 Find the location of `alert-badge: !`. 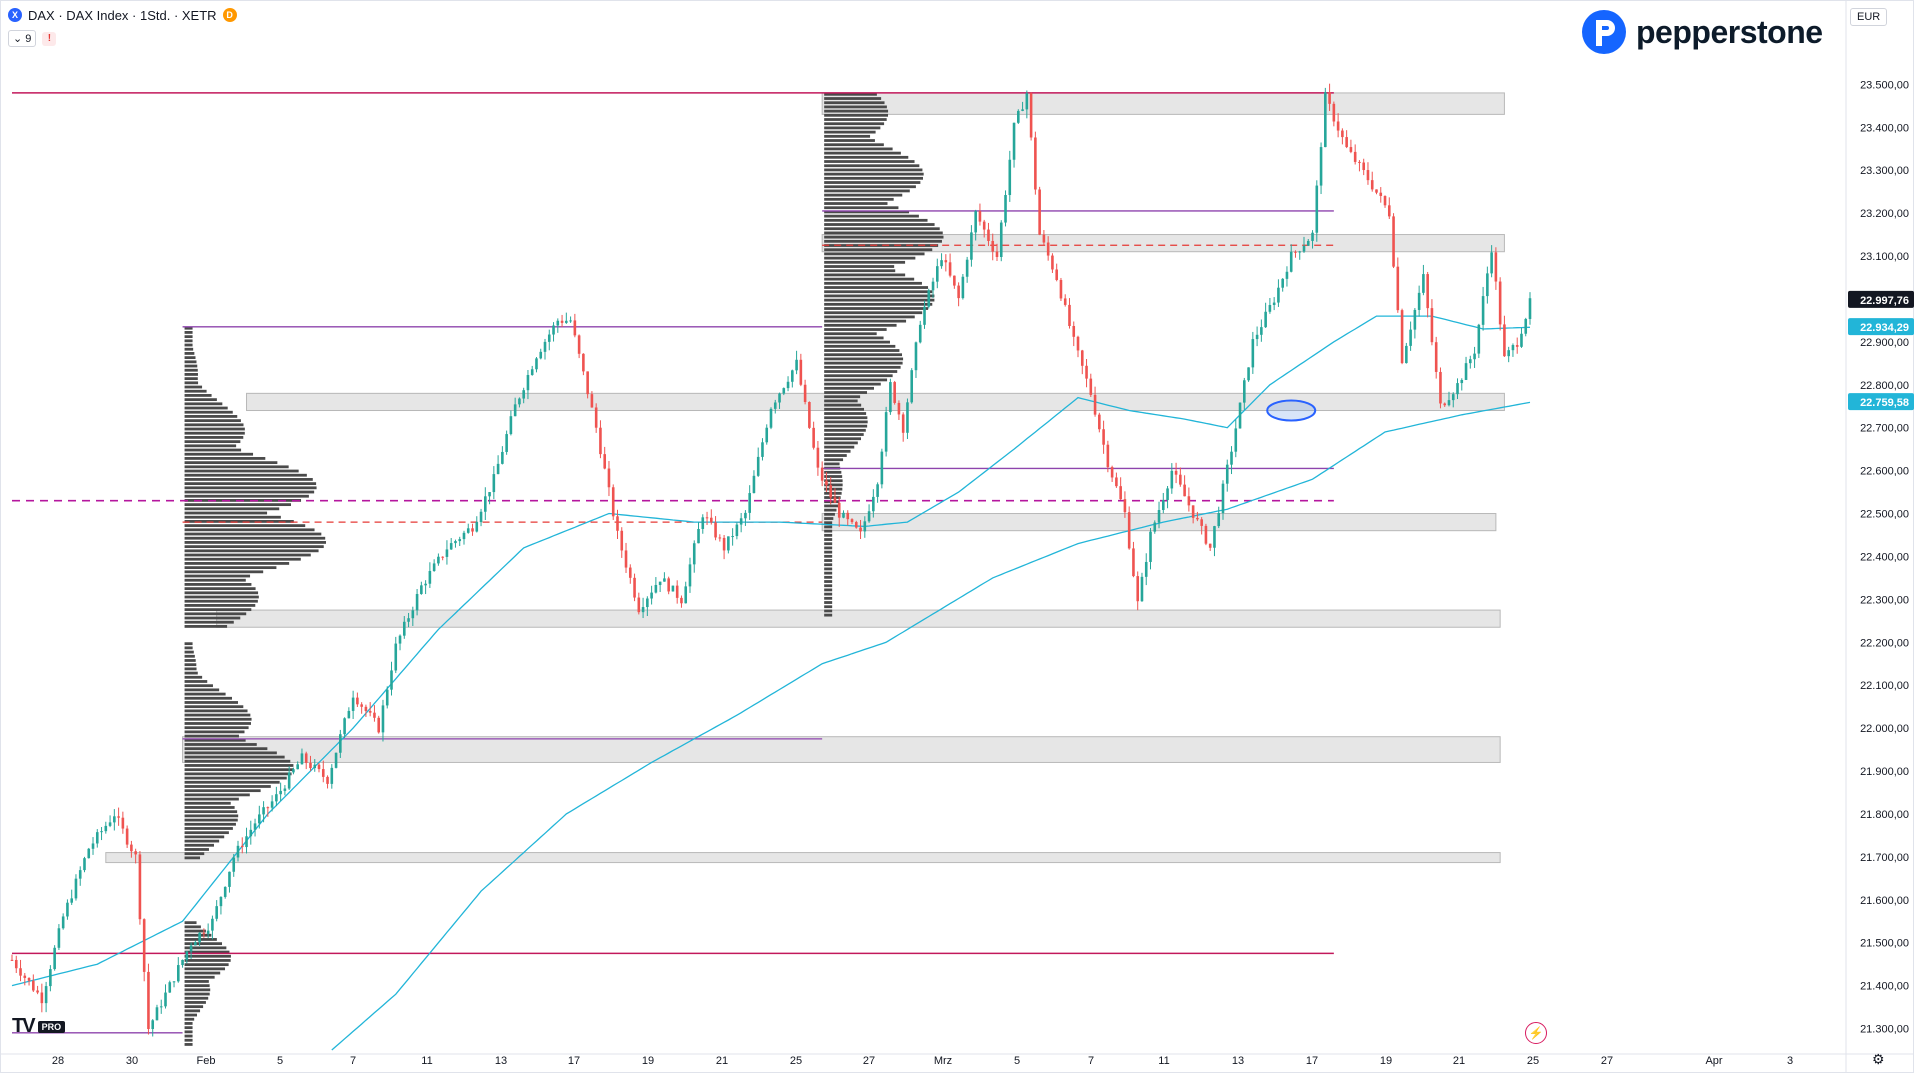

alert-badge: ! is located at coordinates (49, 38).